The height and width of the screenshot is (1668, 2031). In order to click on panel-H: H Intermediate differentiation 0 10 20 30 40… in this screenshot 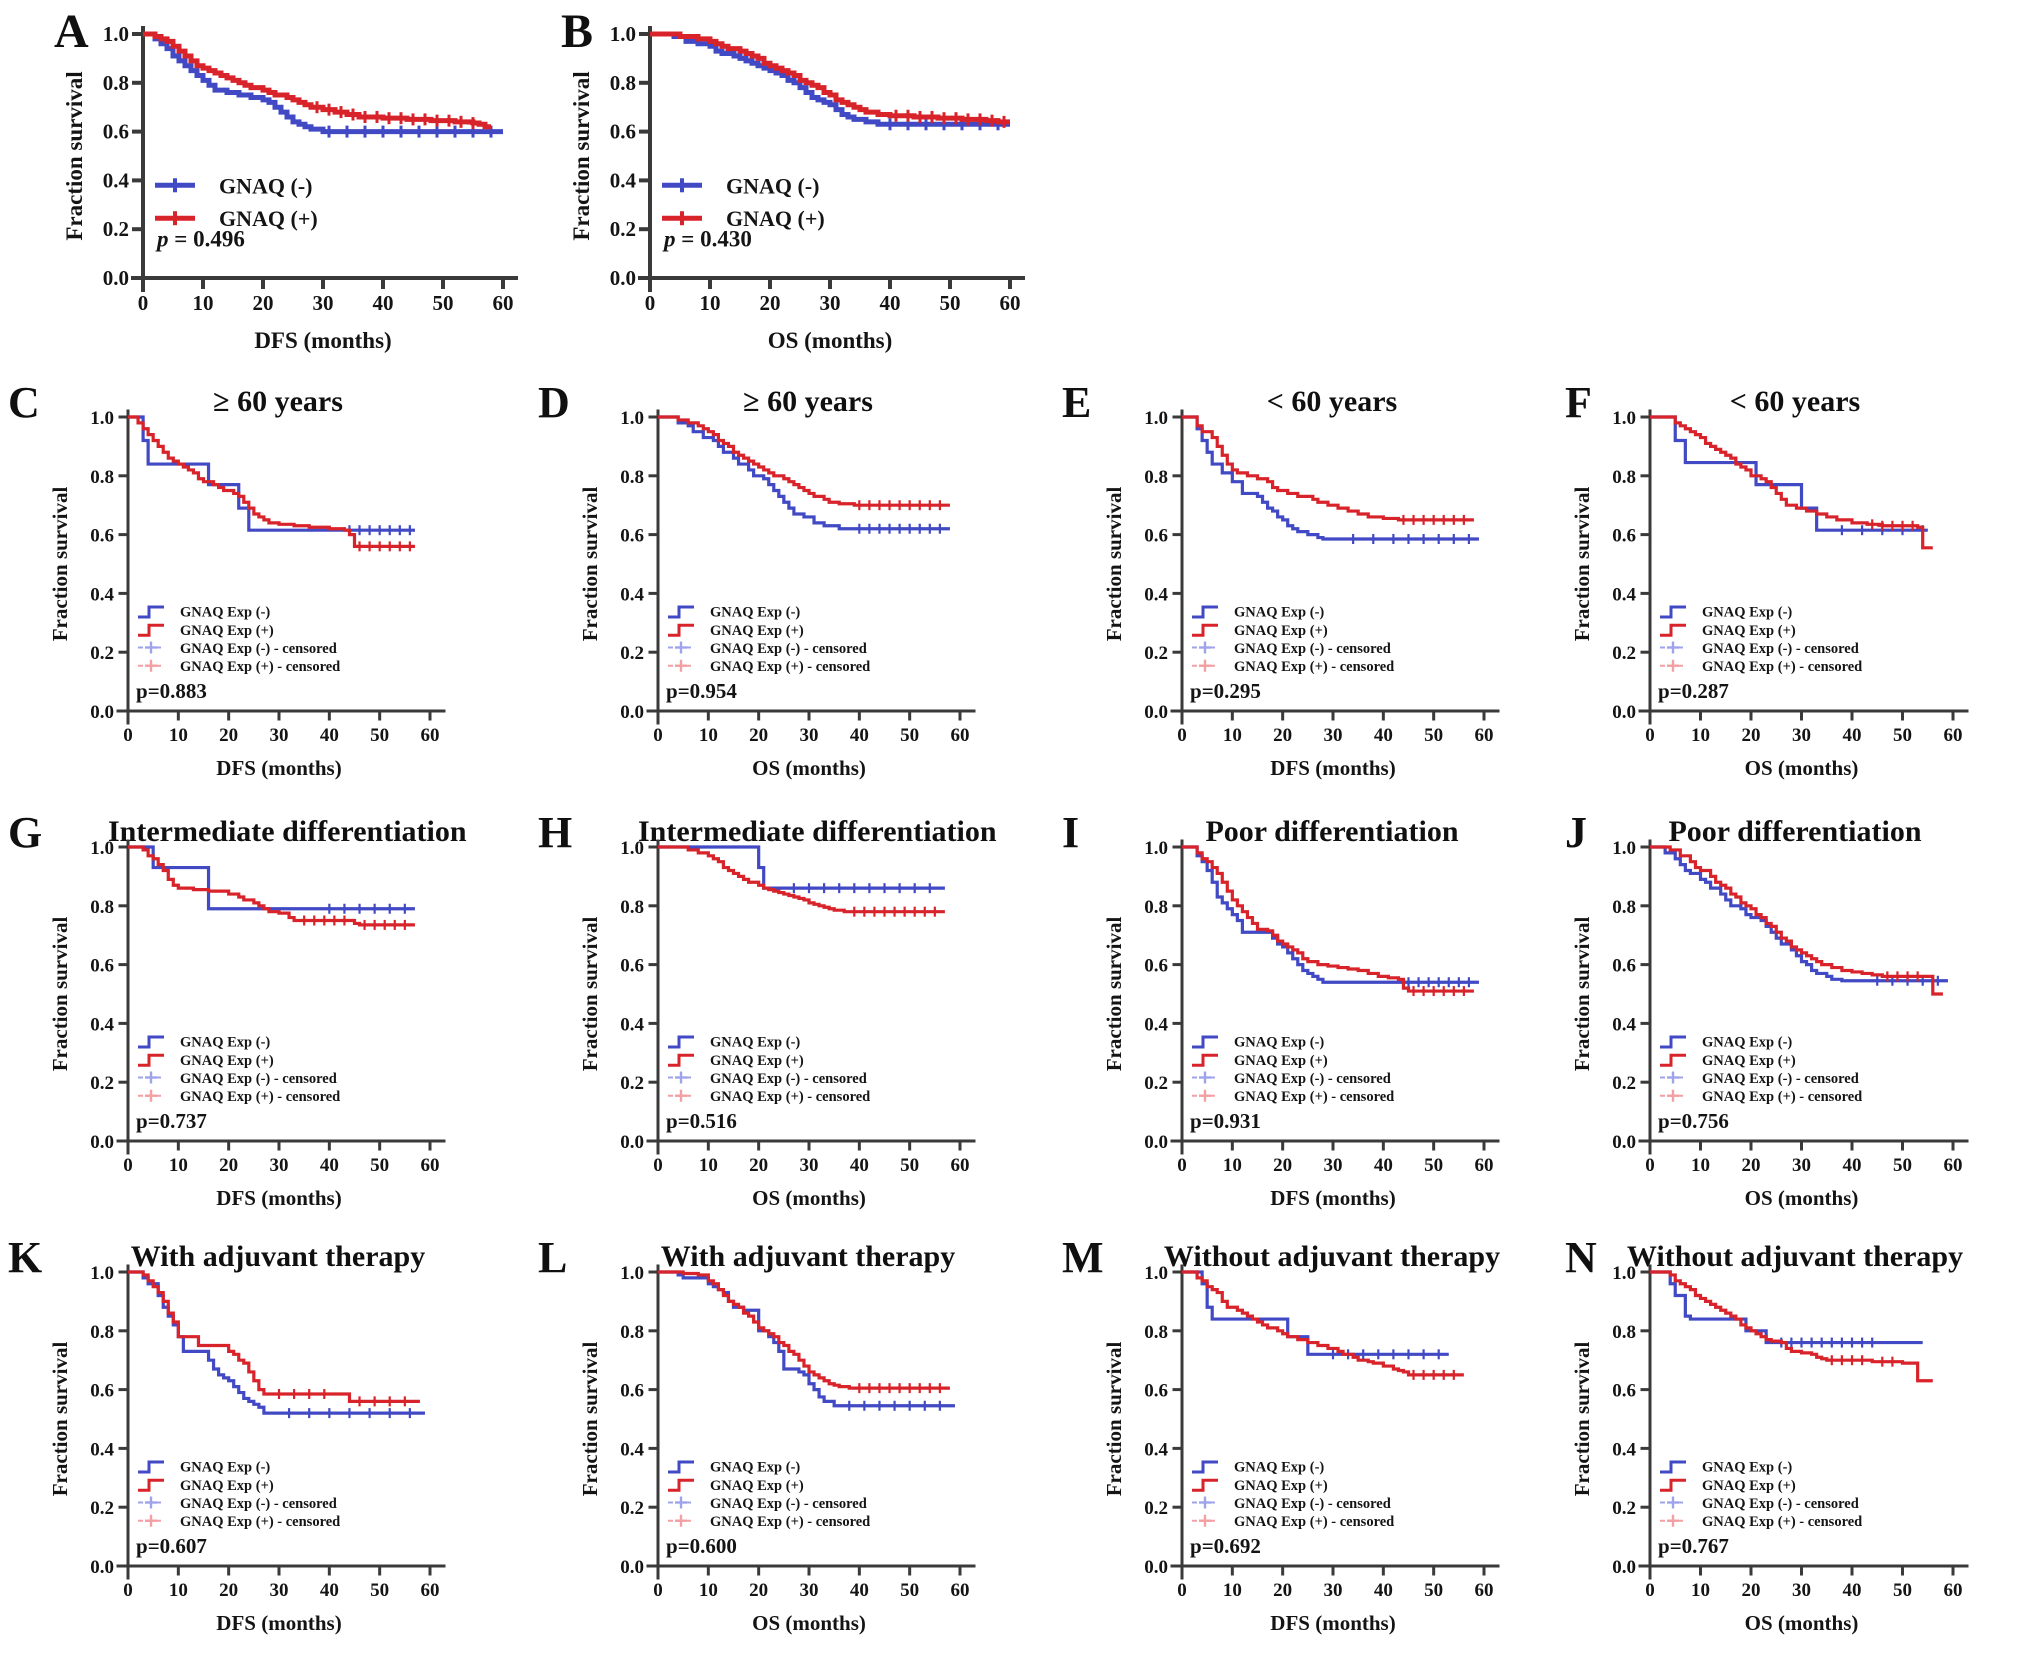, I will do `click(788, 1027)`.